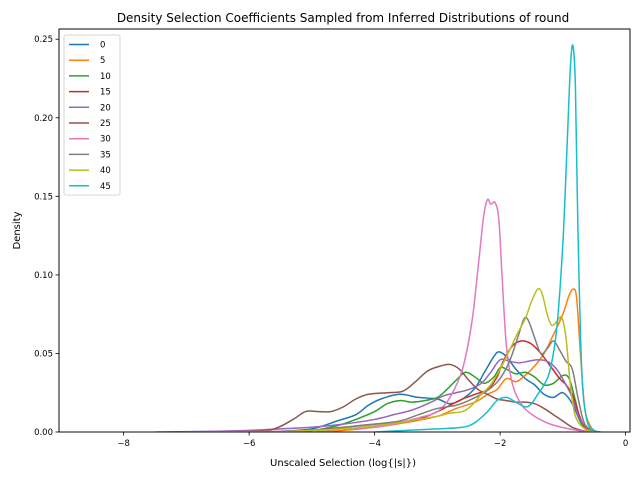 This screenshot has width=640, height=480. I want to click on legend-box, so click(92, 115).